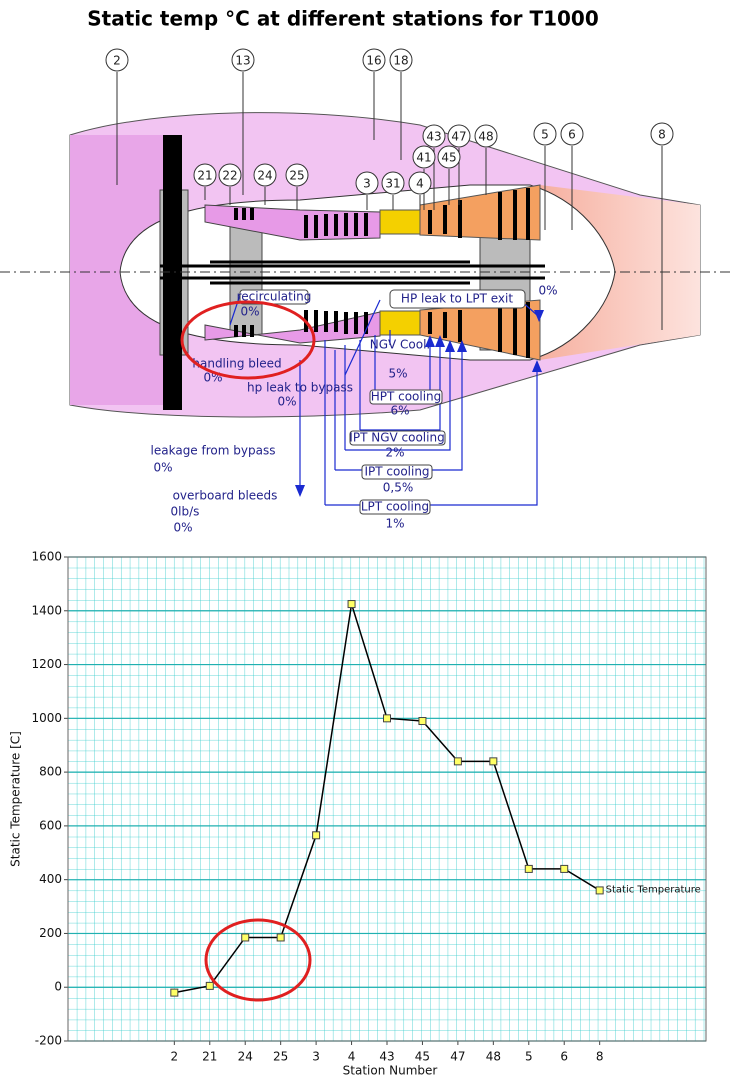 The height and width of the screenshot is (1084, 733). What do you see at coordinates (50, 933) in the screenshot?
I see `y-tick-label: 200` at bounding box center [50, 933].